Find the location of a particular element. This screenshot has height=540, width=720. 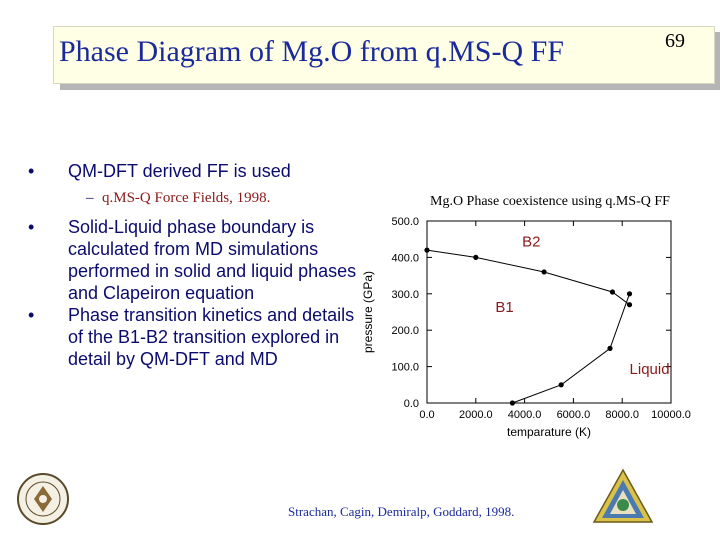

title-box: Phase Diagram of Mg.O from q.MS-Q FF is located at coordinates (384, 55).